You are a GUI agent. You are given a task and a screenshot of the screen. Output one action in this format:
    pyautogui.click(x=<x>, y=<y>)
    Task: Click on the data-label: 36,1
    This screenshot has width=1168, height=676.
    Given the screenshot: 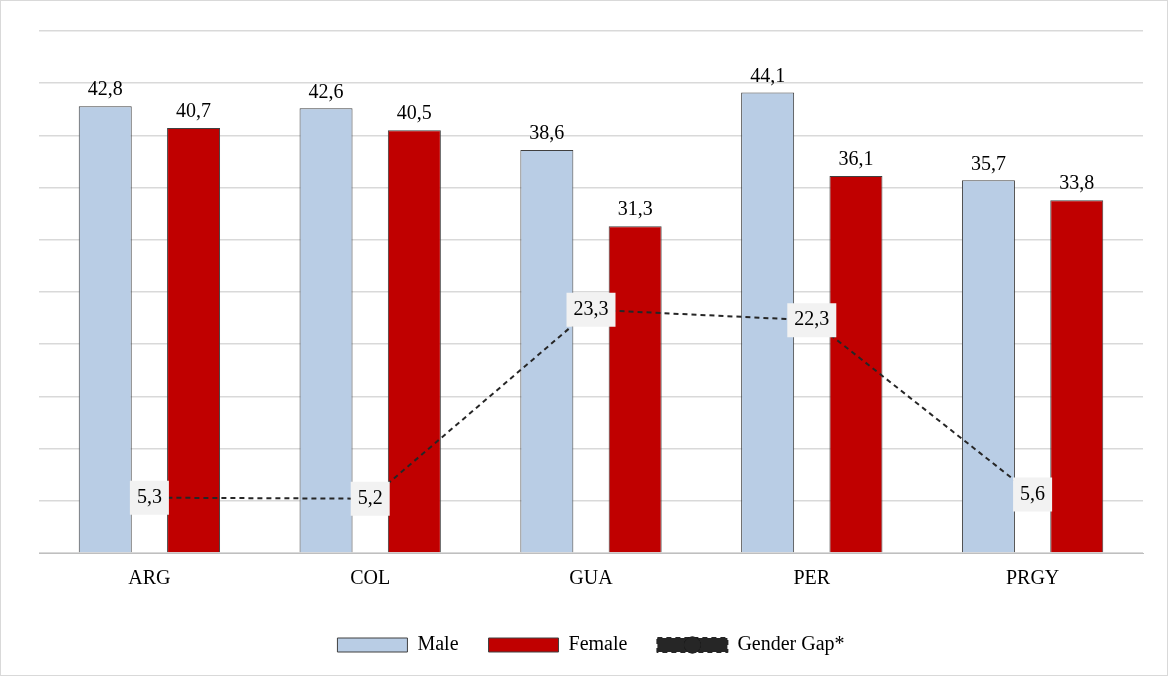 What is the action you would take?
    pyautogui.click(x=856, y=158)
    